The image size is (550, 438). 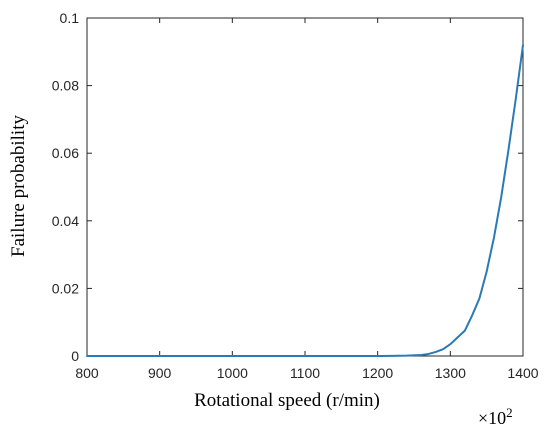 What do you see at coordinates (450, 373) in the screenshot?
I see `x-tick-label: 1300` at bounding box center [450, 373].